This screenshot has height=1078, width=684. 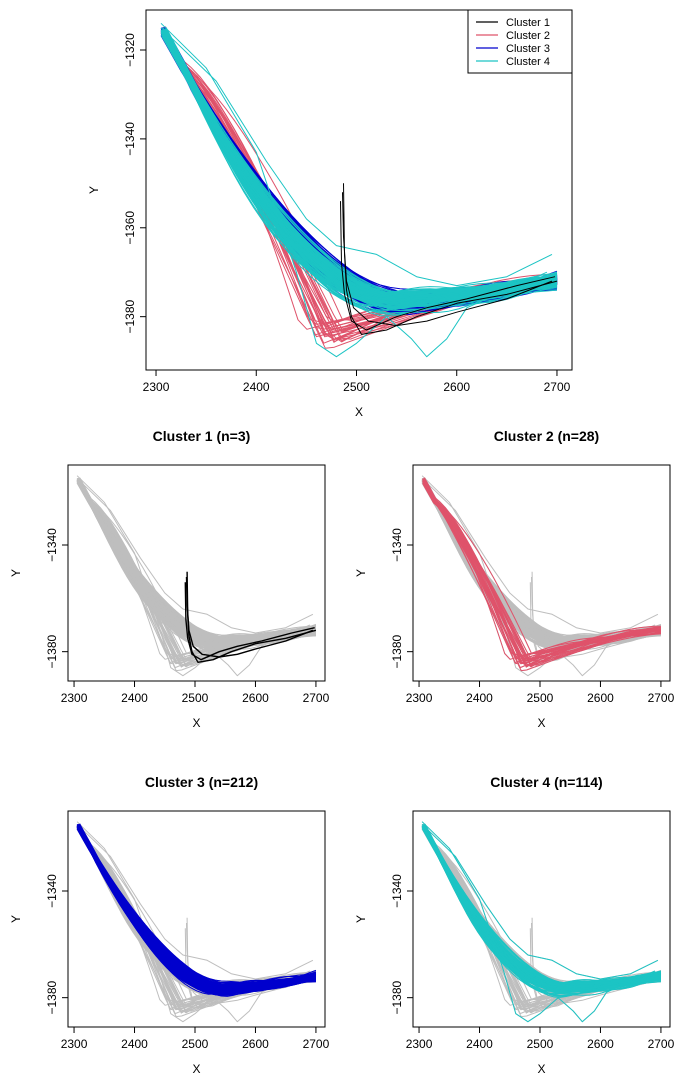 What do you see at coordinates (541, 723) in the screenshot?
I see `x-axis-label: X` at bounding box center [541, 723].